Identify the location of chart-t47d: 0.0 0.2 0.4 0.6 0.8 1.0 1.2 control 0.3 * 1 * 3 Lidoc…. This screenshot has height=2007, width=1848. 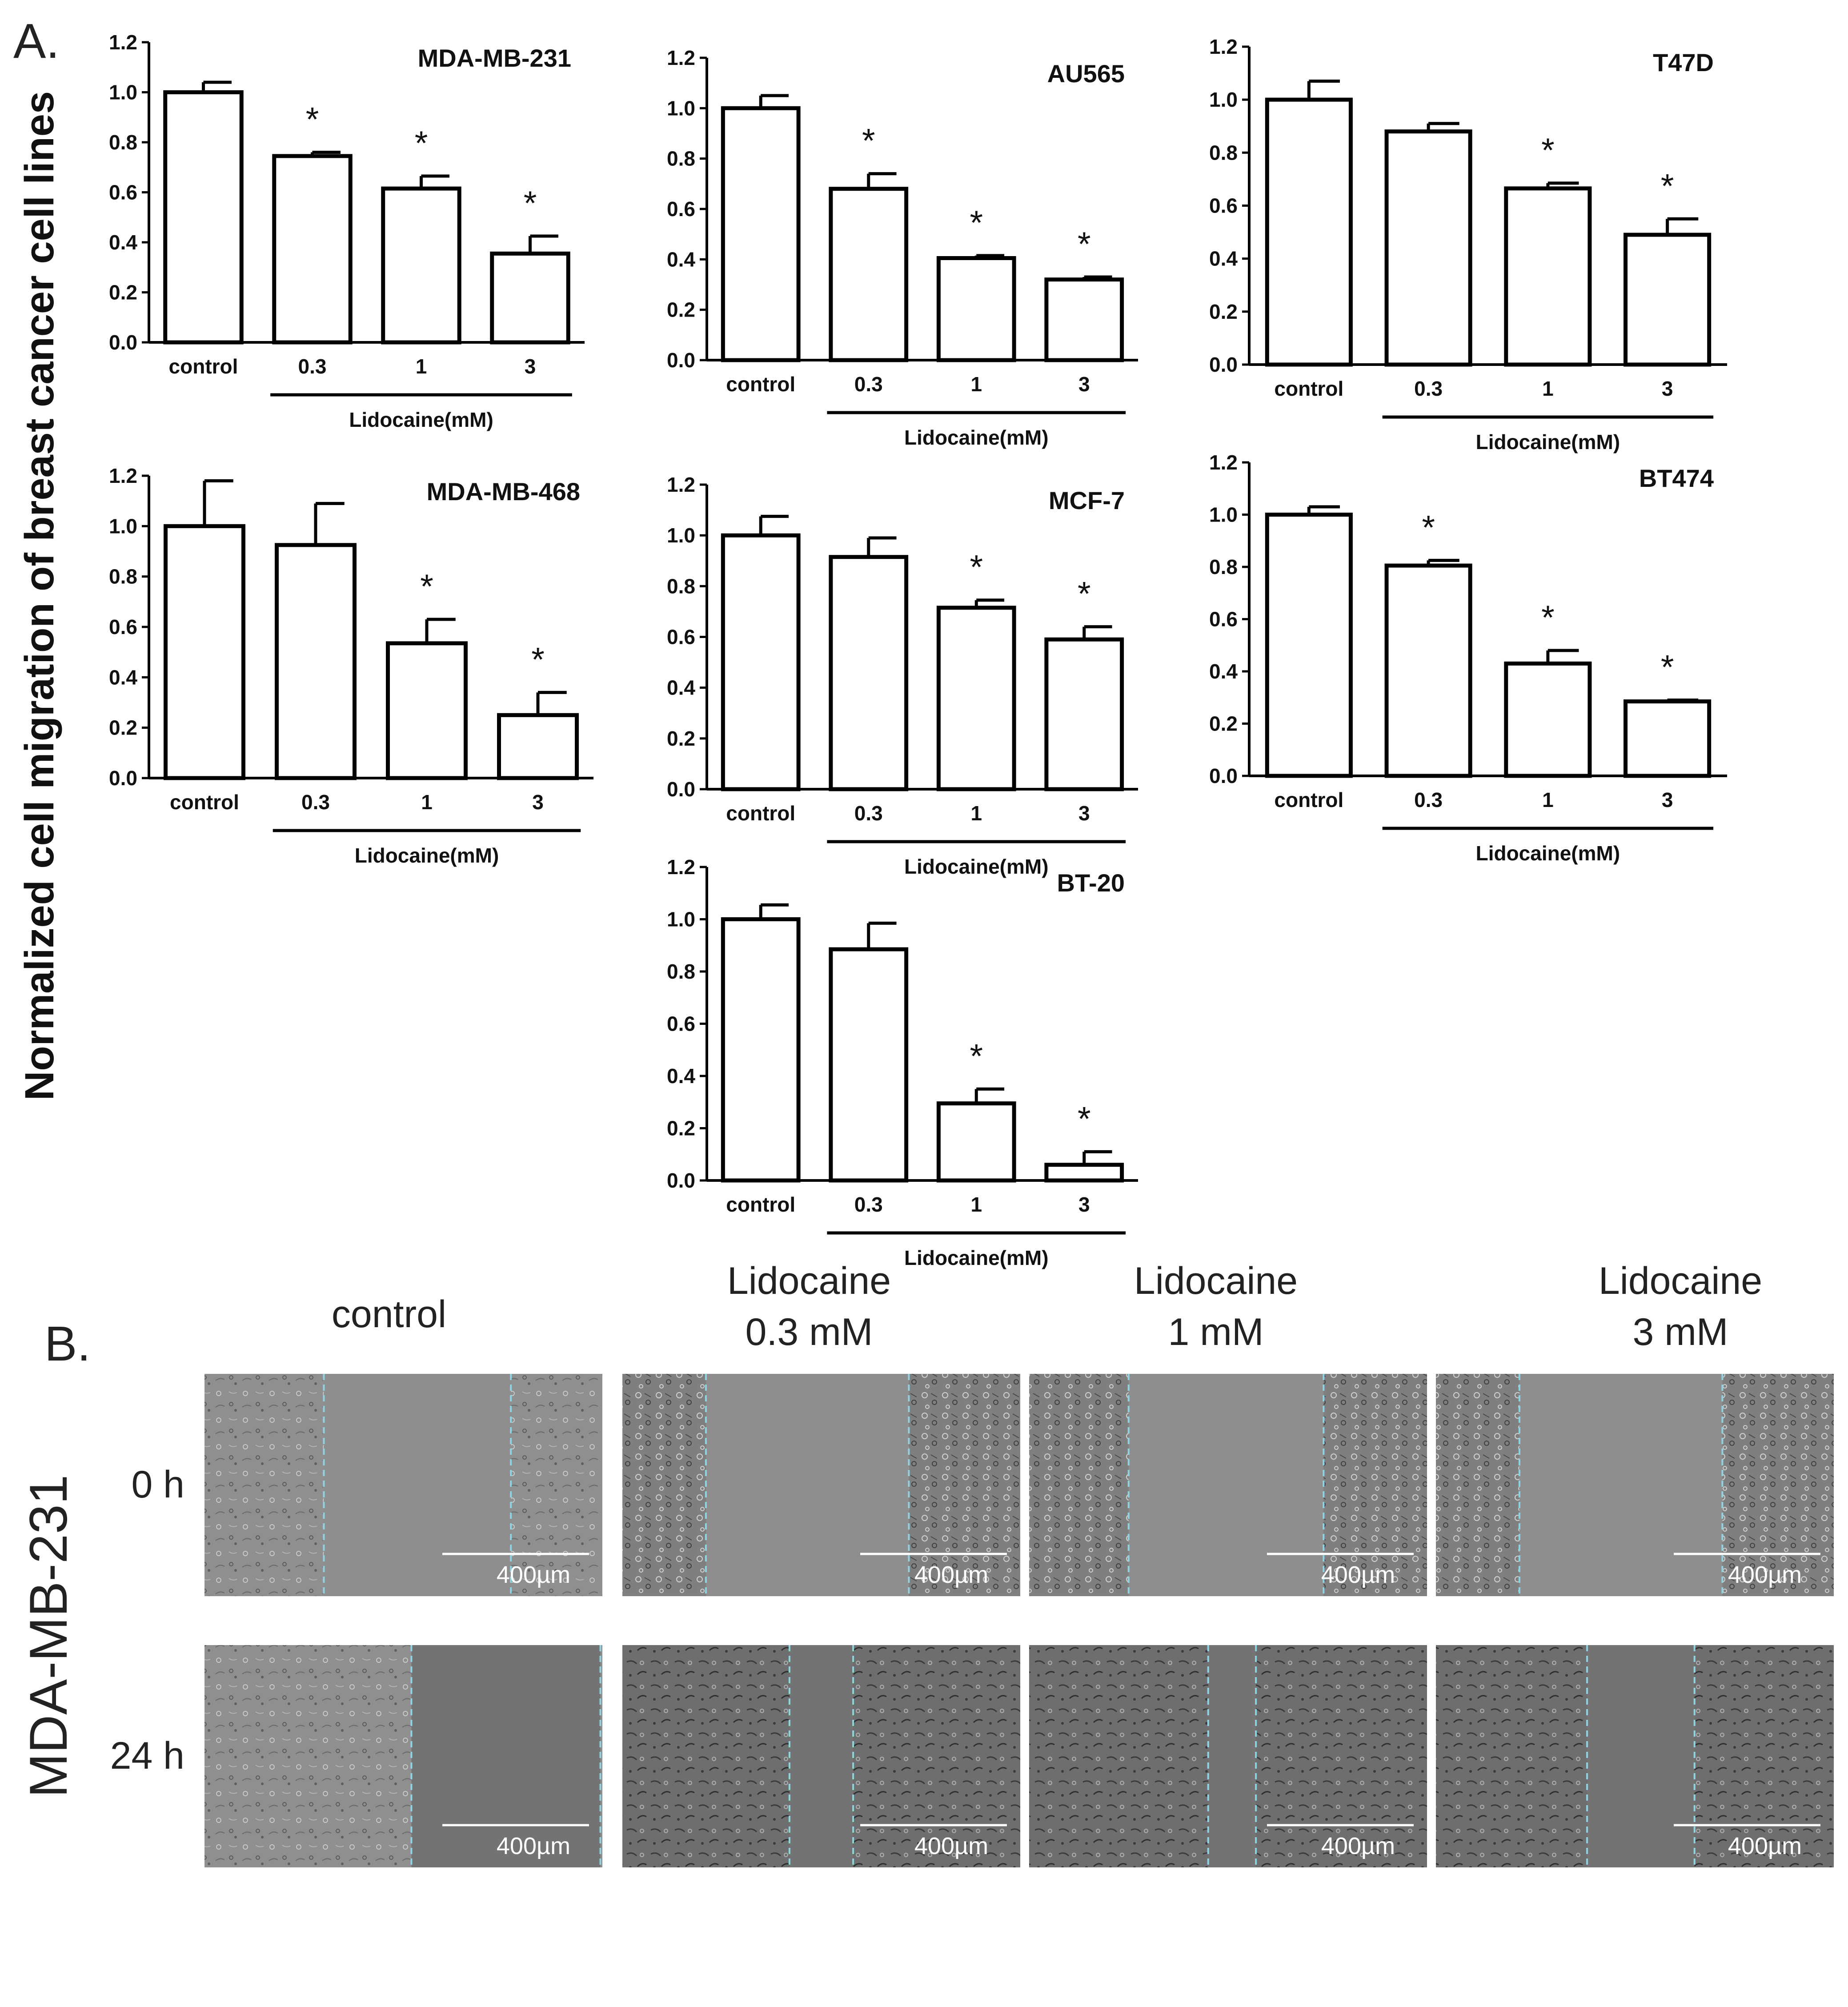
(1468, 245).